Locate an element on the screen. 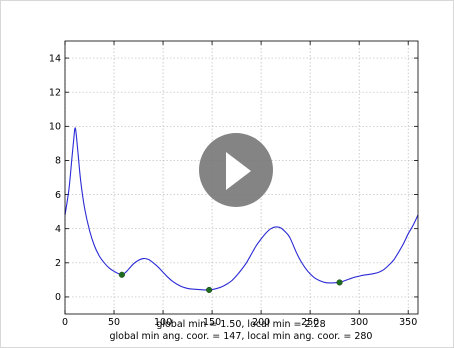 The image size is (454, 348). y-tick-label: 12 is located at coordinates (55, 92).